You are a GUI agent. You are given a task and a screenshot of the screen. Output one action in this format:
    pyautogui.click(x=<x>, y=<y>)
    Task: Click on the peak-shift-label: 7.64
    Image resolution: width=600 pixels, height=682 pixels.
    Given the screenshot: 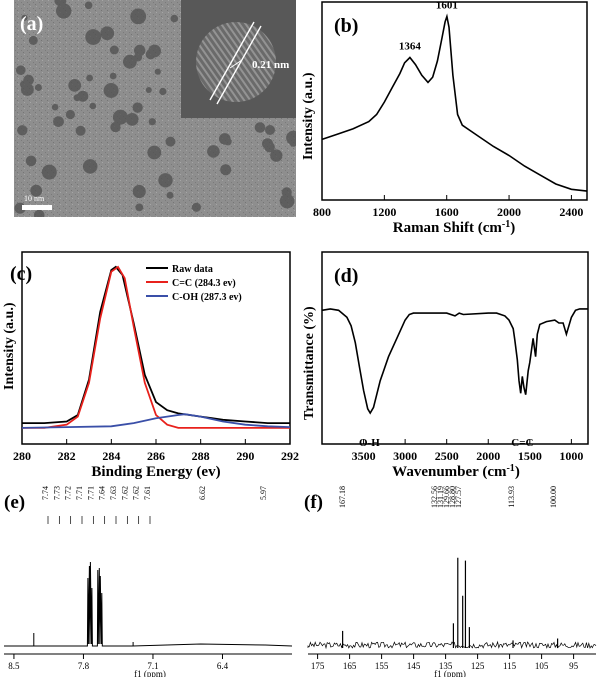 What is the action you would take?
    pyautogui.click(x=102, y=493)
    